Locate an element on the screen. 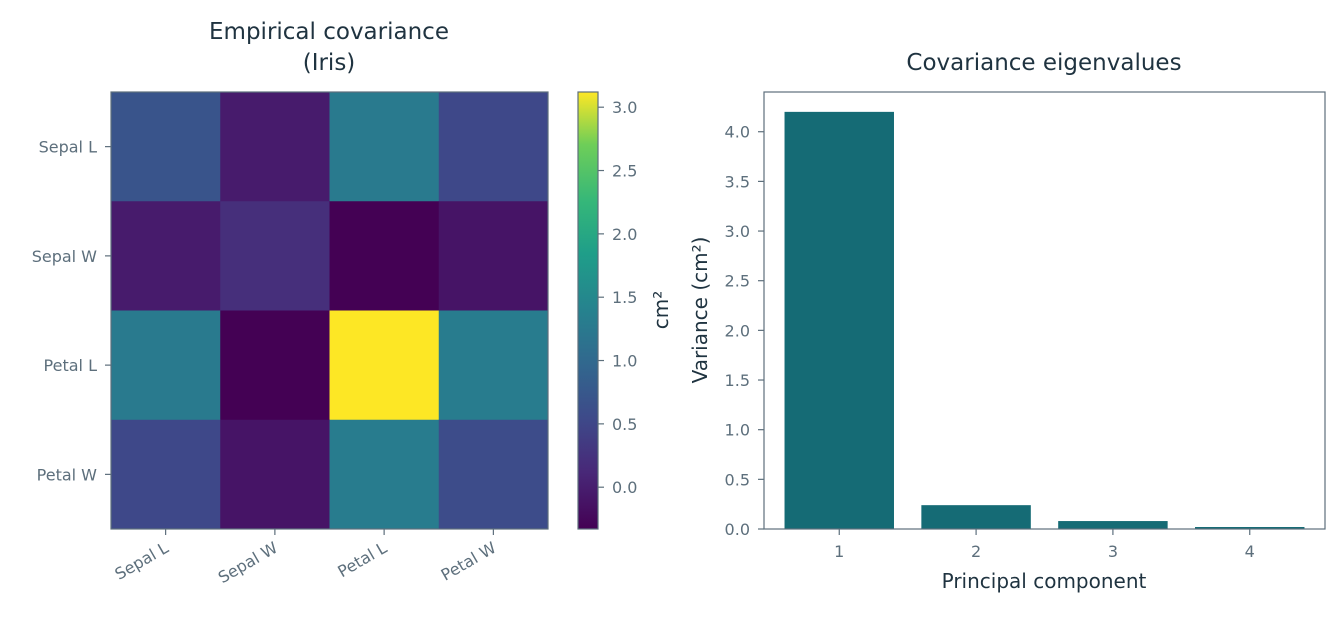  heatmap-cell-sepal-l-sepal-w is located at coordinates (275, 147).